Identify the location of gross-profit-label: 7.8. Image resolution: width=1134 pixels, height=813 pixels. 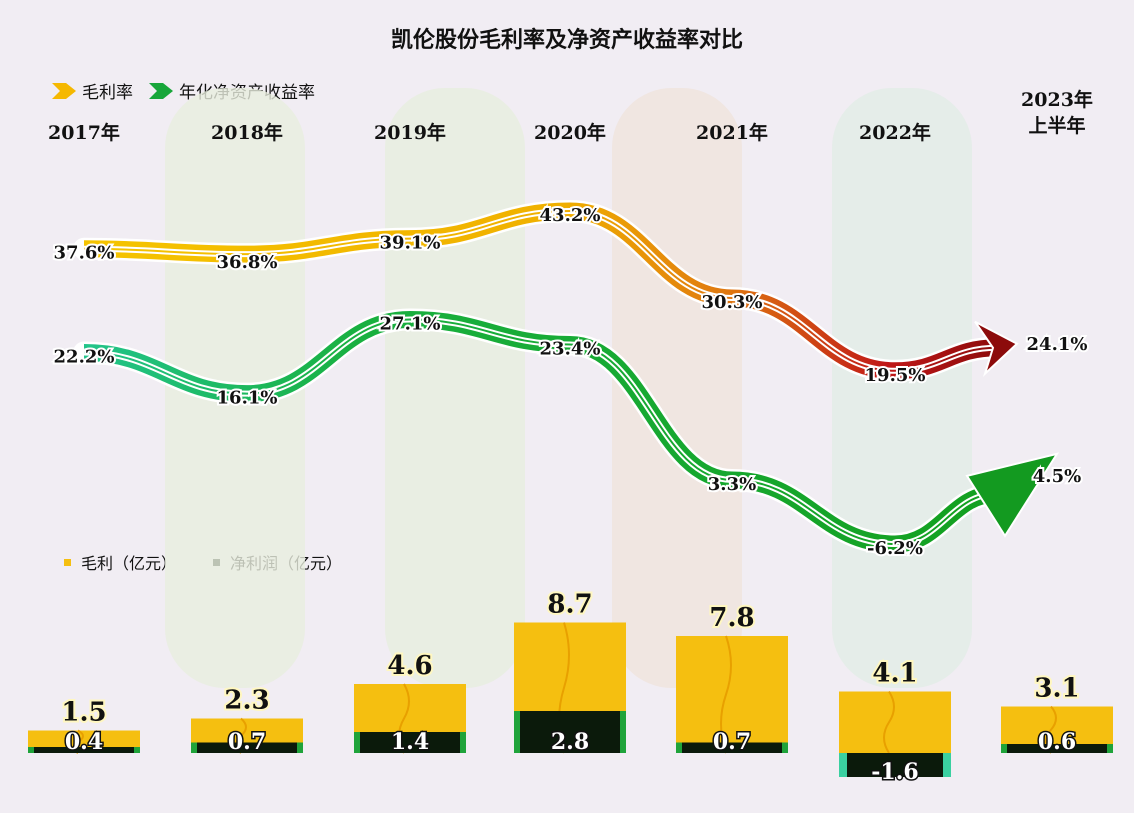
(731, 618).